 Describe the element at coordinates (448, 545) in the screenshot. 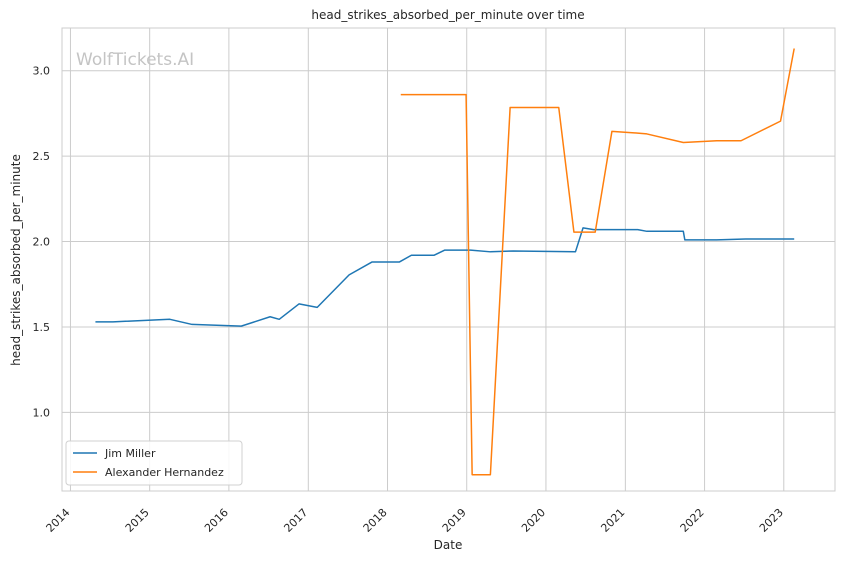

I see `x-axis-title: Date` at that location.